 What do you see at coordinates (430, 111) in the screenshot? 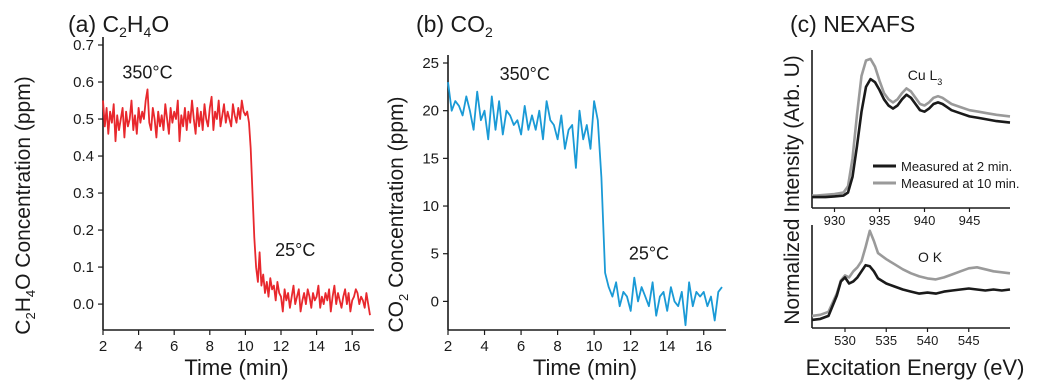
I see `y-tick-label: 20` at bounding box center [430, 111].